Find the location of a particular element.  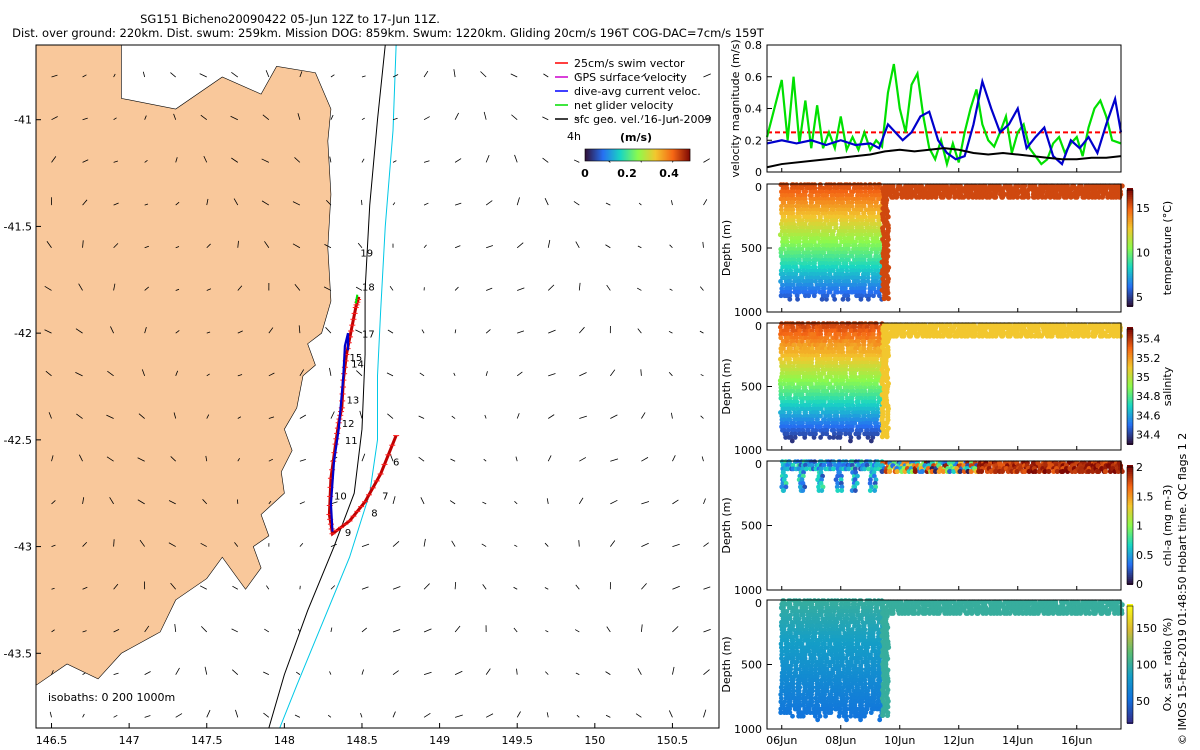

depth-tick-label: 500 is located at coordinates (751, 526).